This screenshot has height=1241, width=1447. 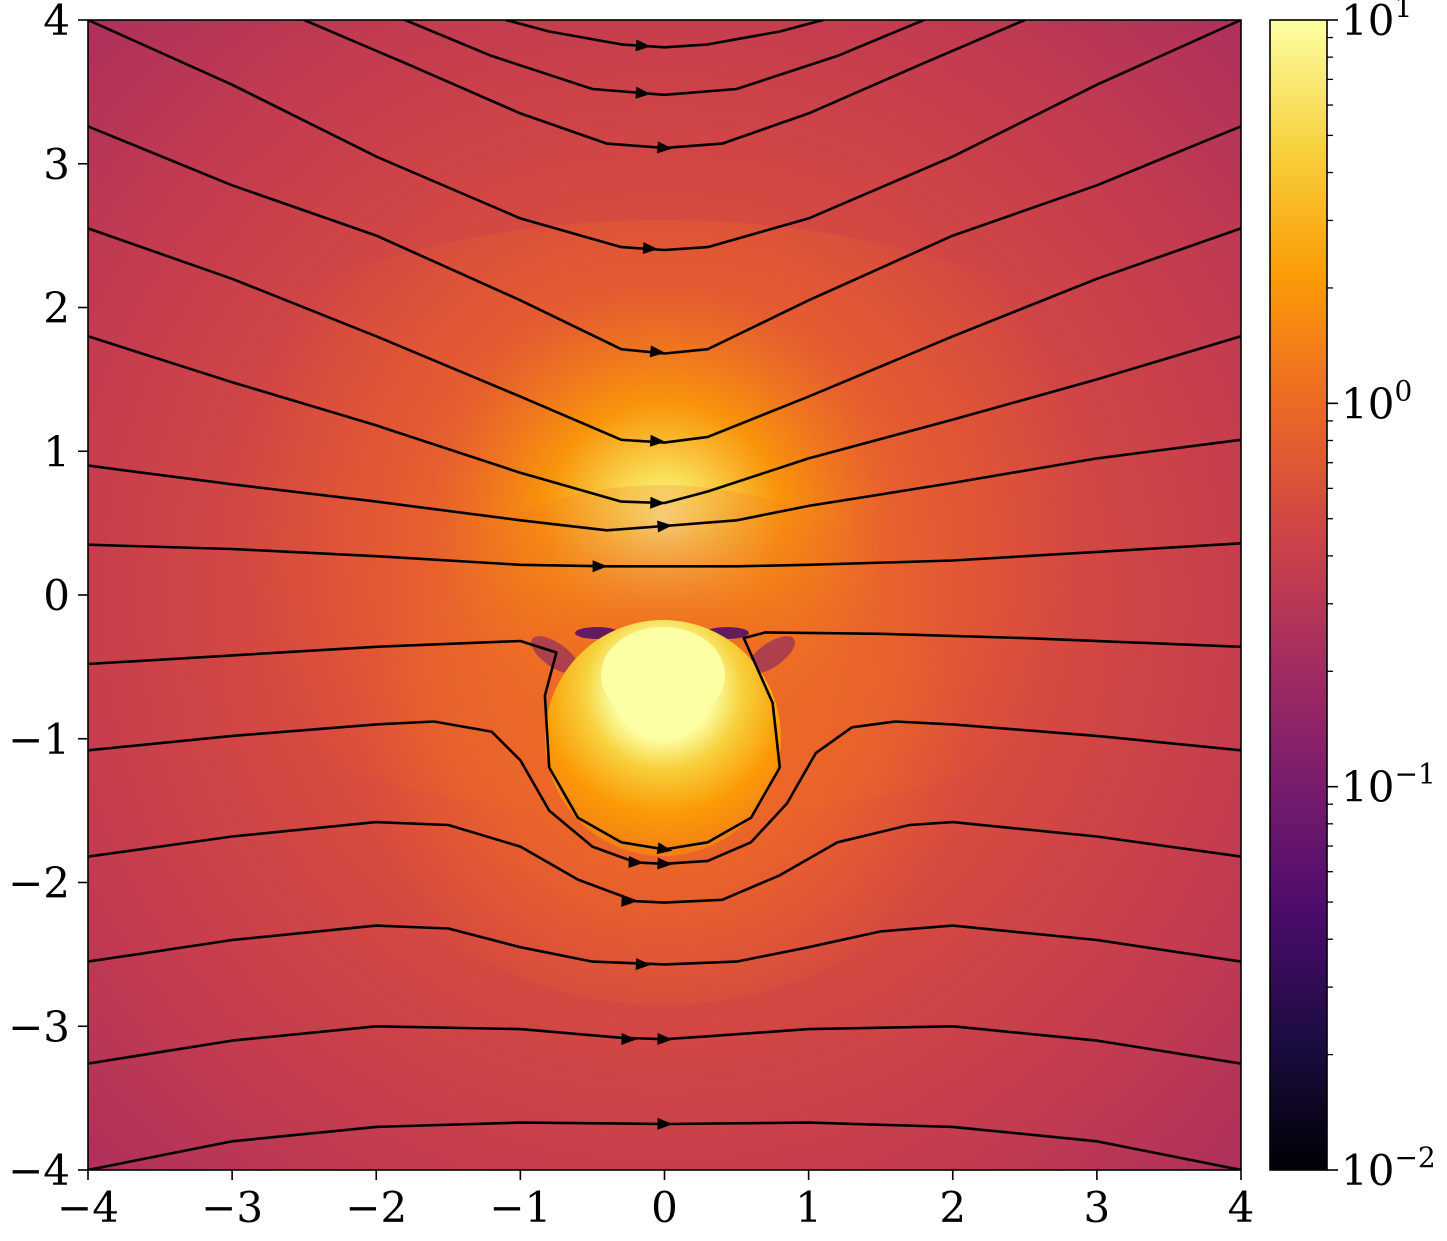 I want to click on x-tick-label: −3, so click(x=232, y=1207).